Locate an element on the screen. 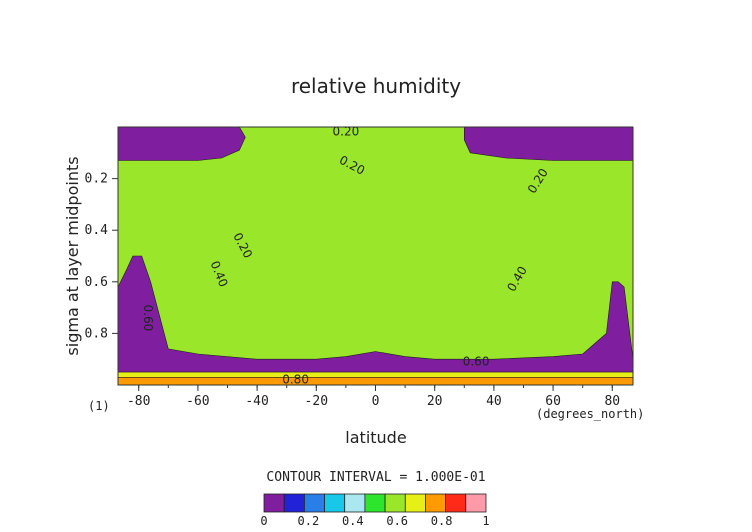  x-tick-label: -20 is located at coordinates (316, 401).